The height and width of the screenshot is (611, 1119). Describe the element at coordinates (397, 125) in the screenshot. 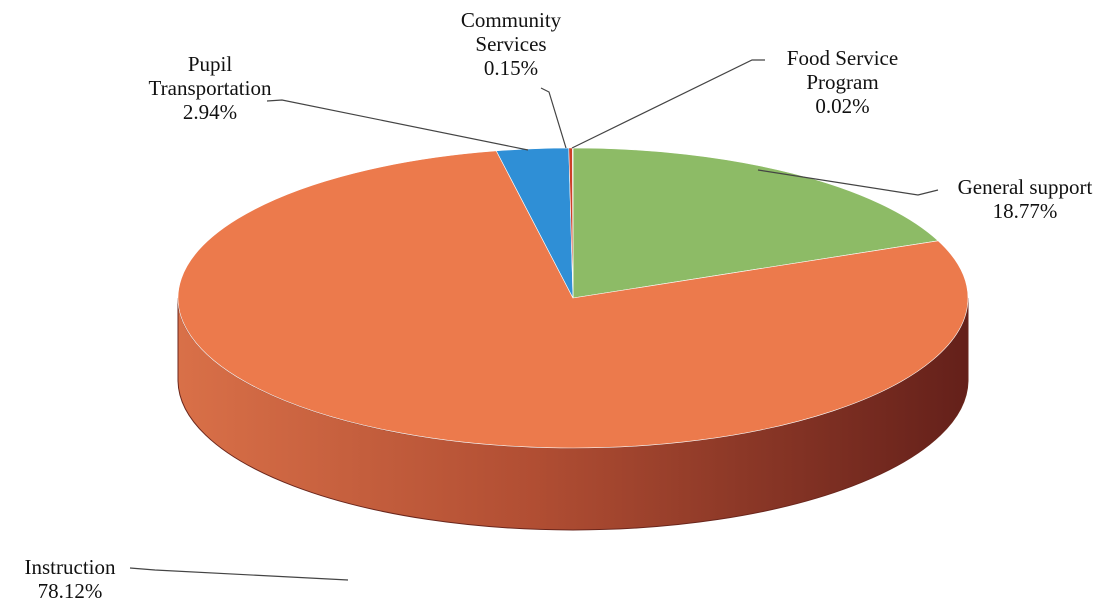

I see `leader-line-pupil-transportation` at that location.